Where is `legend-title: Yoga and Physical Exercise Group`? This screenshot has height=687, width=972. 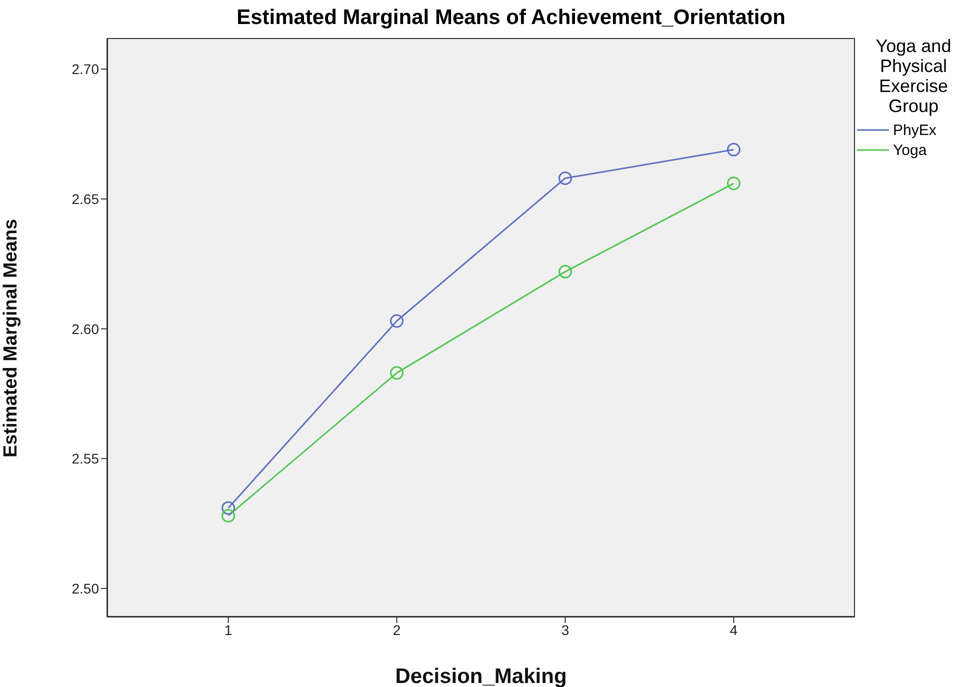 legend-title: Yoga and Physical Exercise Group is located at coordinates (913, 76).